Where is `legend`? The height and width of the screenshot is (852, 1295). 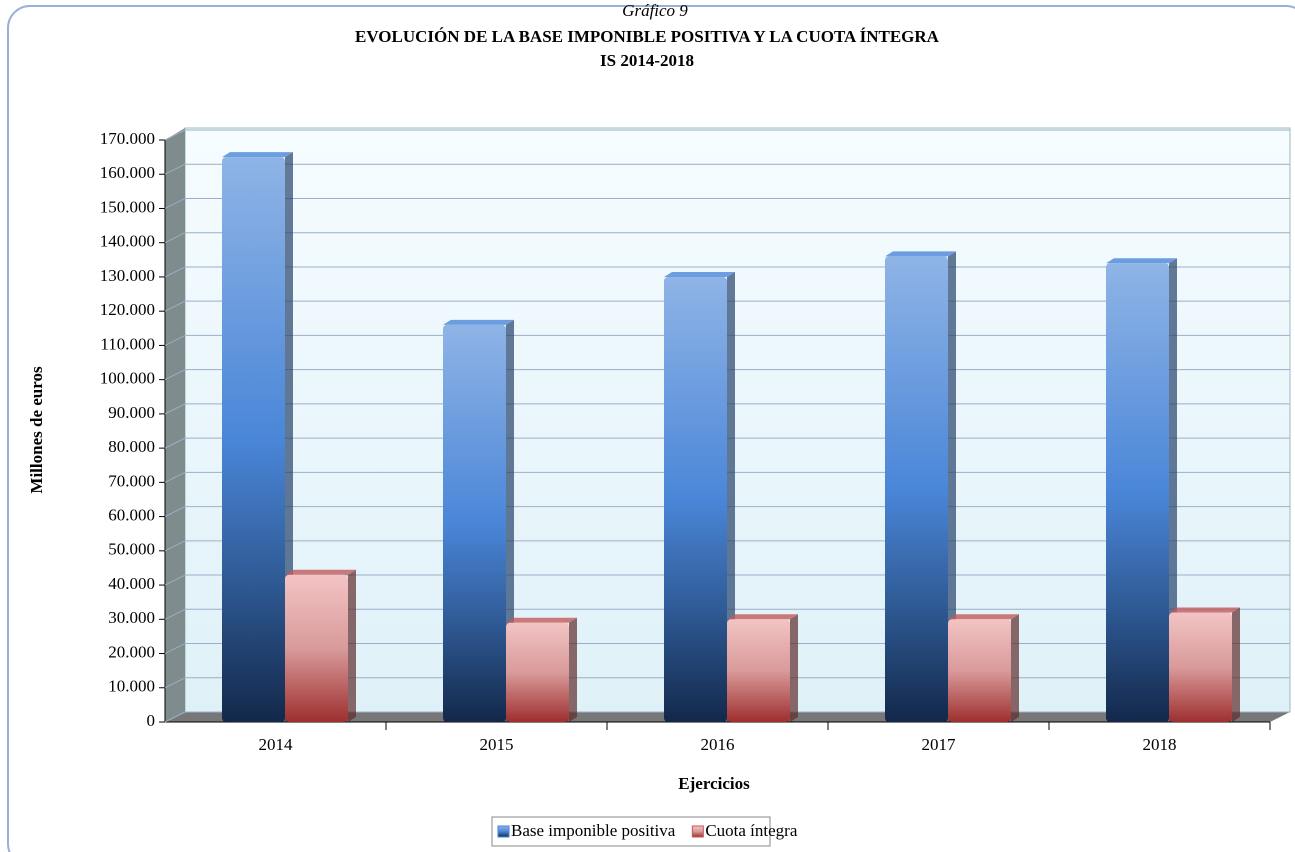 legend is located at coordinates (631, 831).